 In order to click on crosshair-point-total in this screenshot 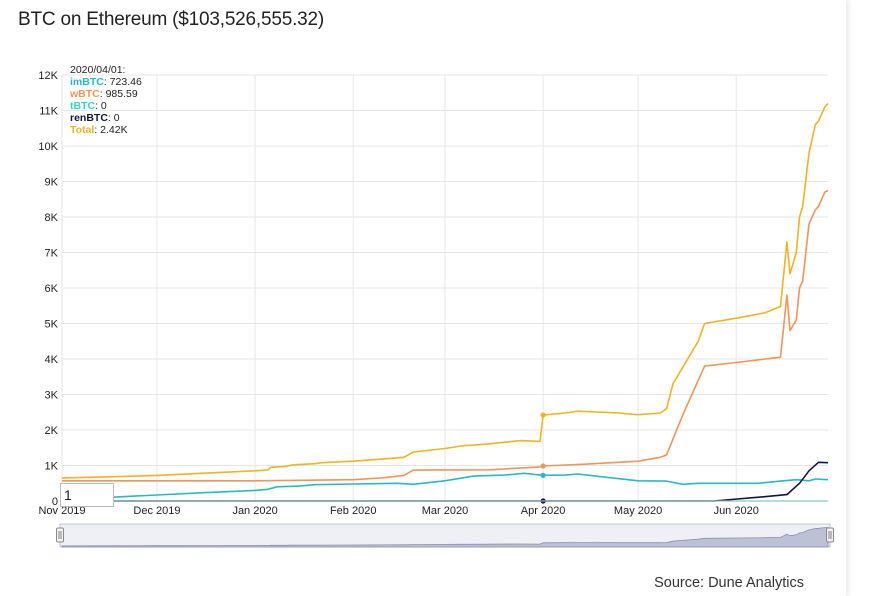, I will do `click(543, 415)`.